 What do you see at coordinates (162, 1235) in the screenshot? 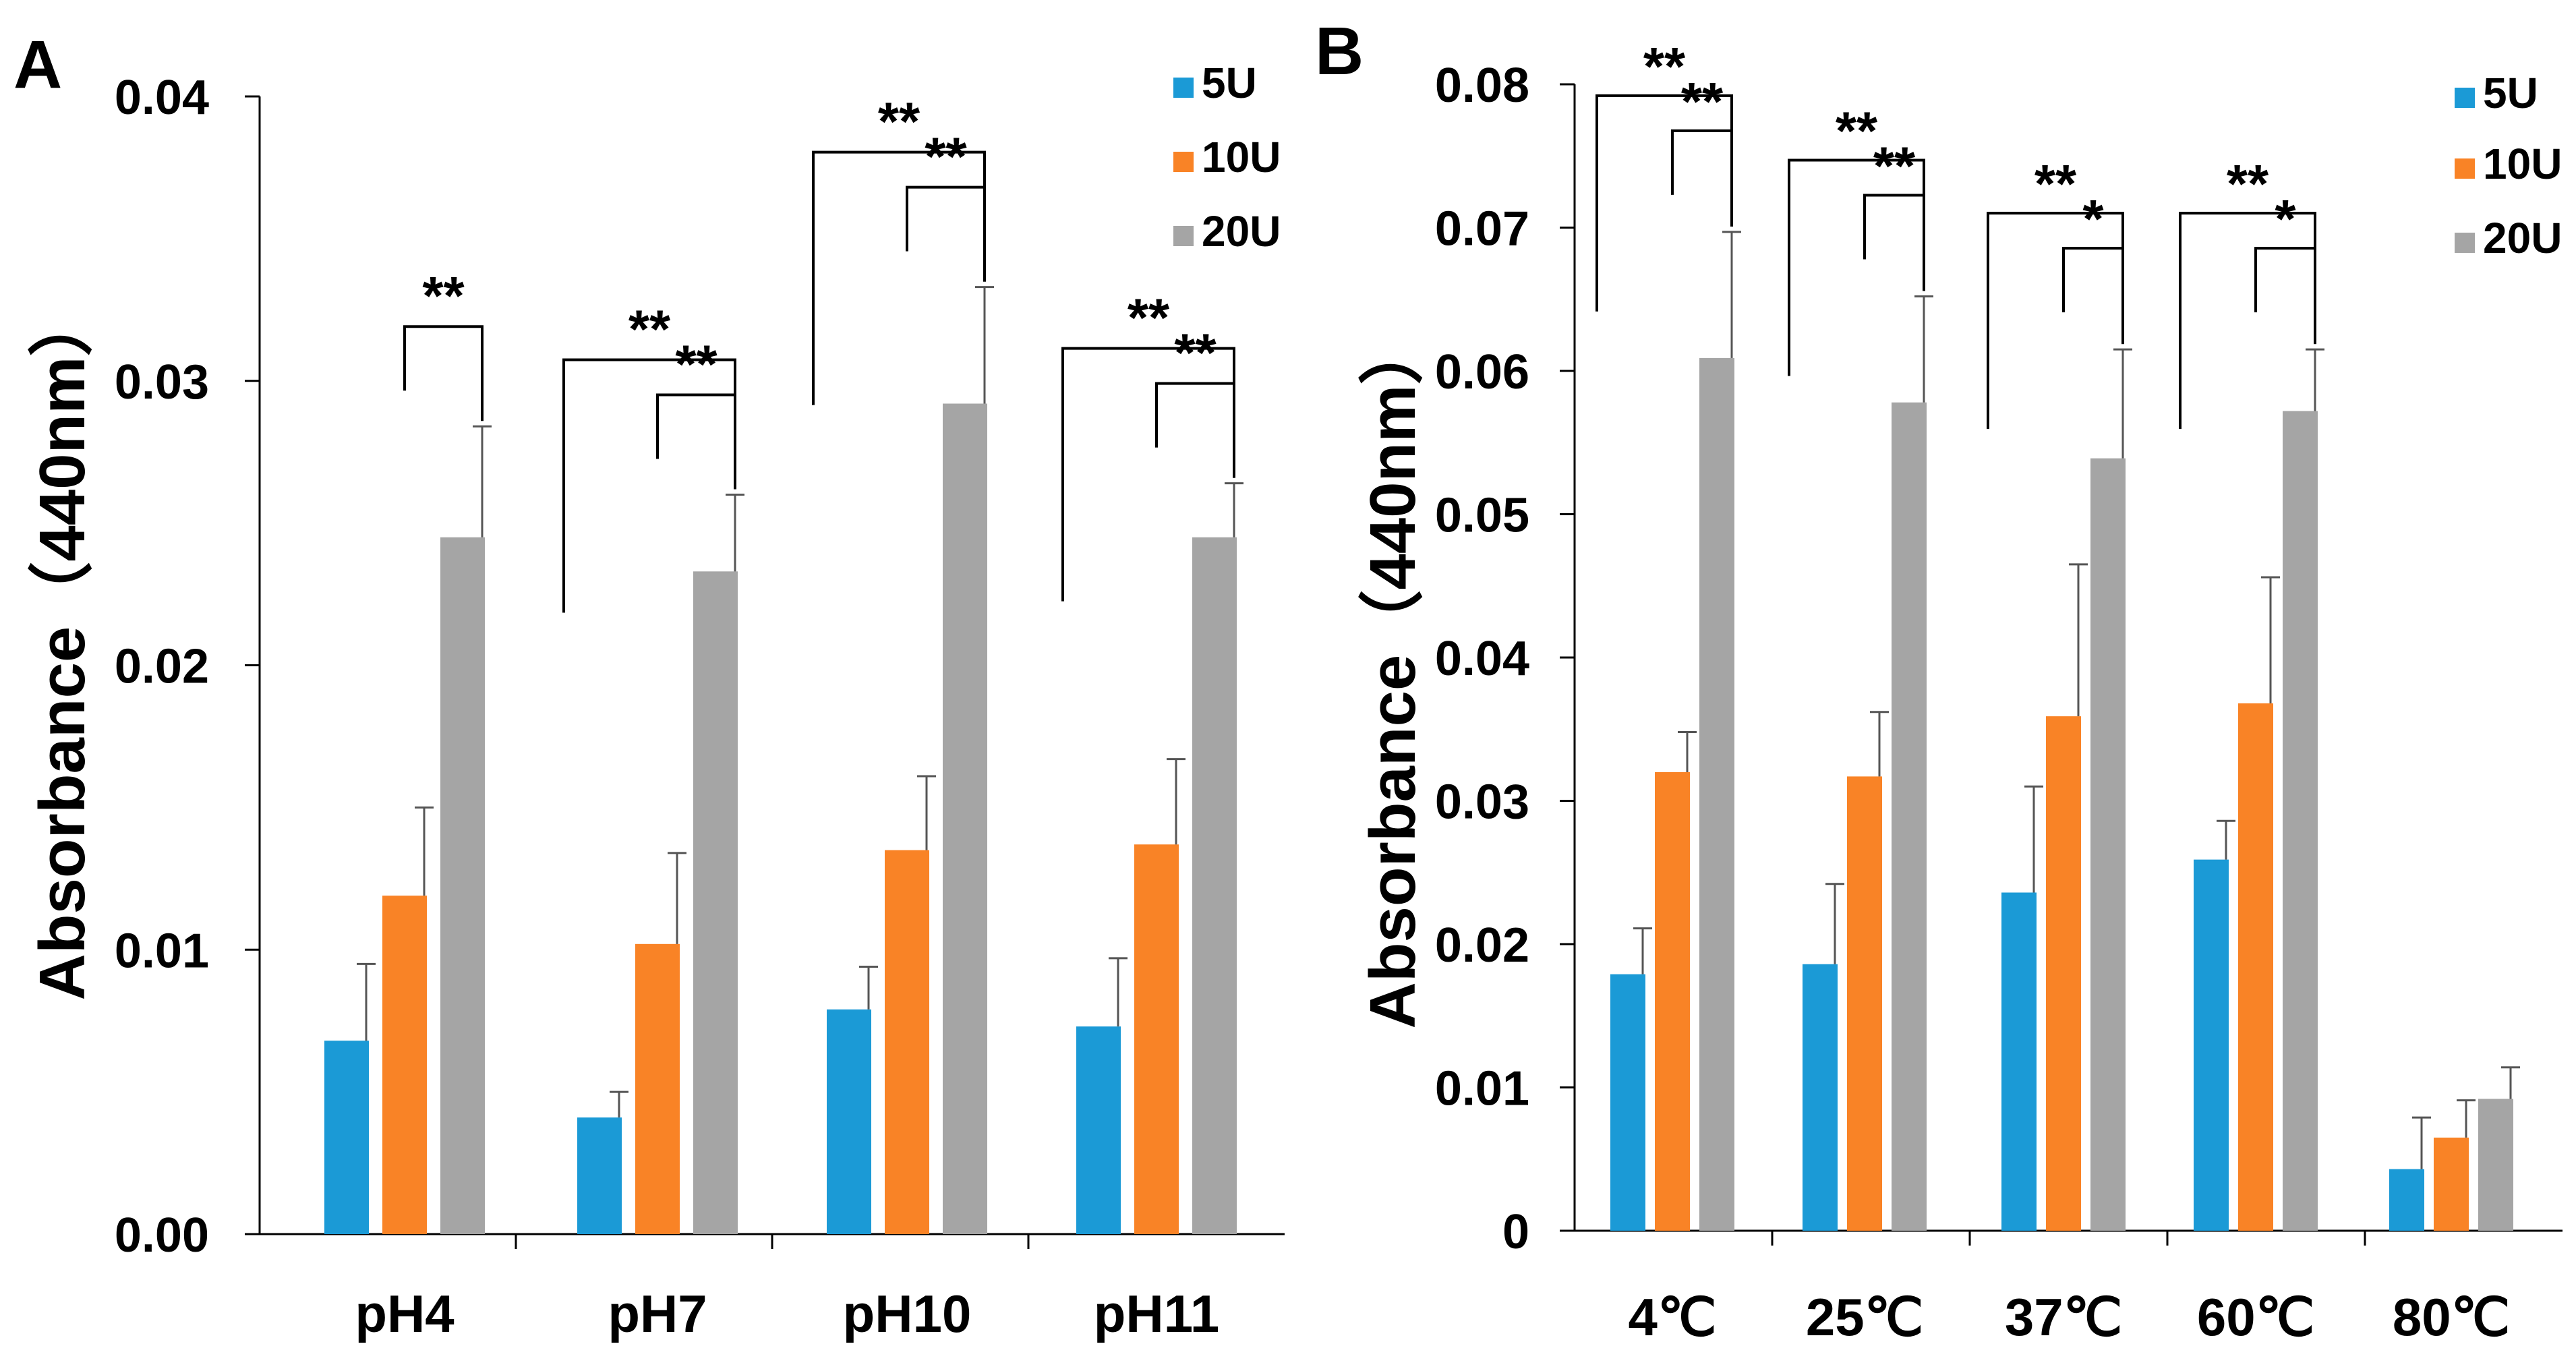
I see `panel-a-y-tick-label: 0.00` at bounding box center [162, 1235].